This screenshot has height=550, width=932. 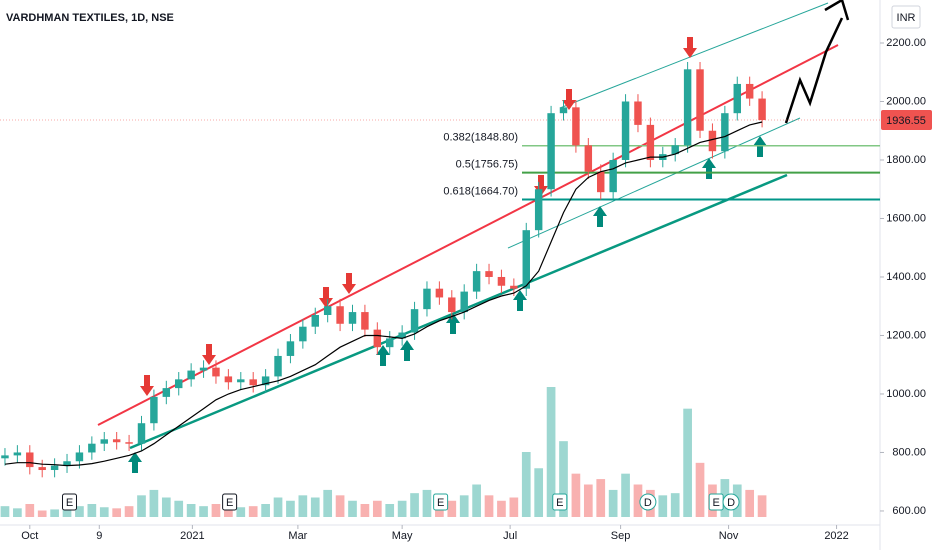 What do you see at coordinates (906, 160) in the screenshot?
I see `y-tick-label: 1800.00` at bounding box center [906, 160].